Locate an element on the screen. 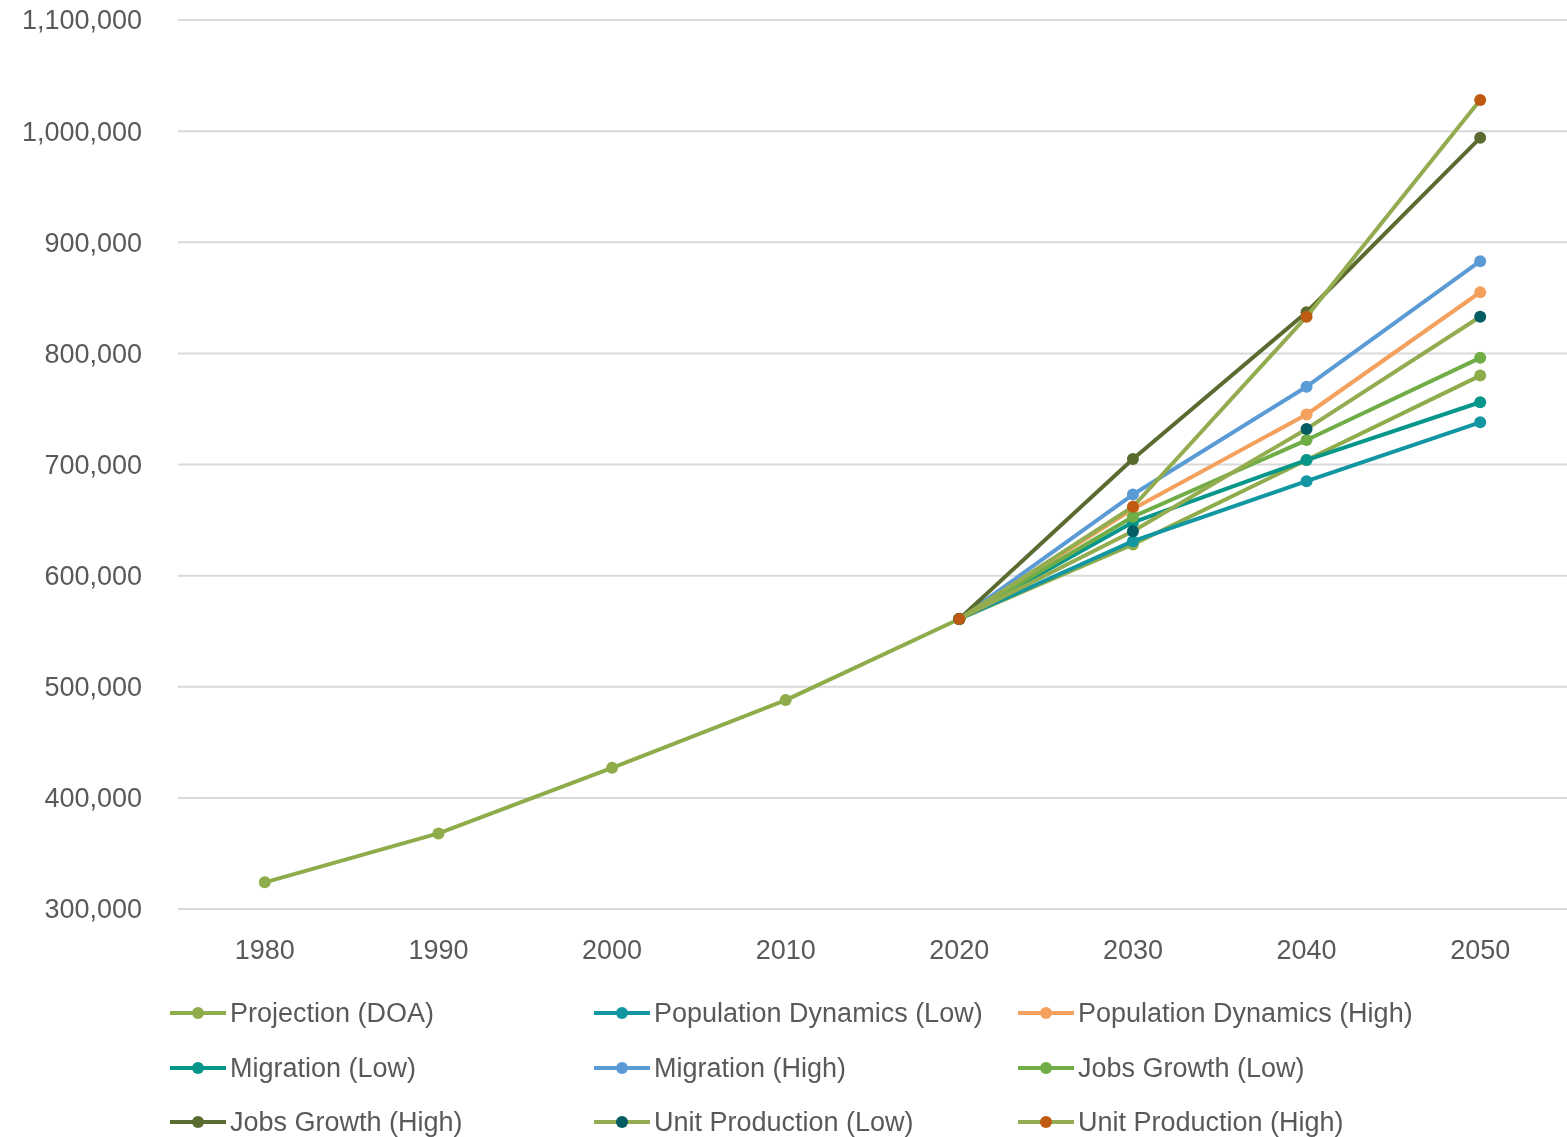 Image resolution: width=1567 pixels, height=1137 pixels. x-tick-label: 2030 is located at coordinates (1132, 950).